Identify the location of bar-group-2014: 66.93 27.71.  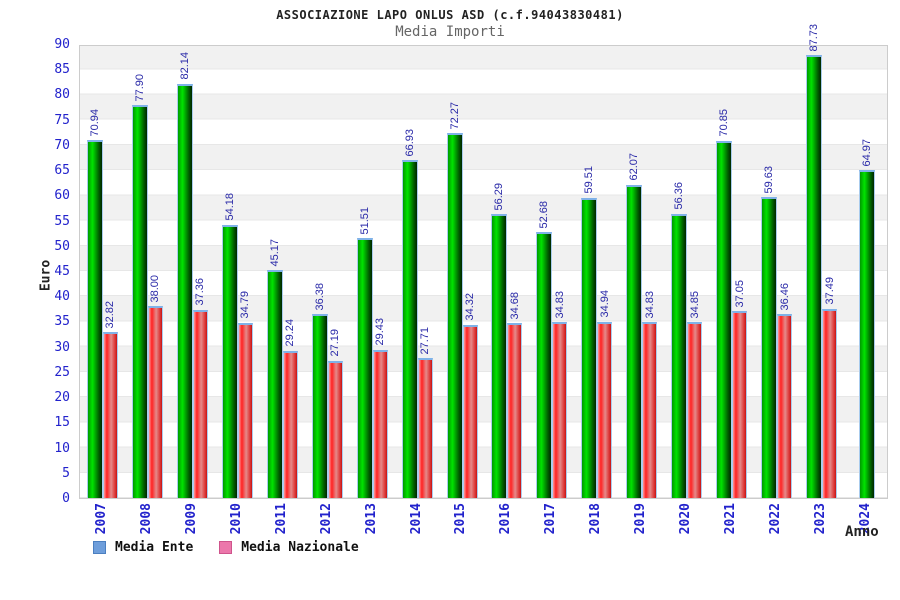
(417, 272).